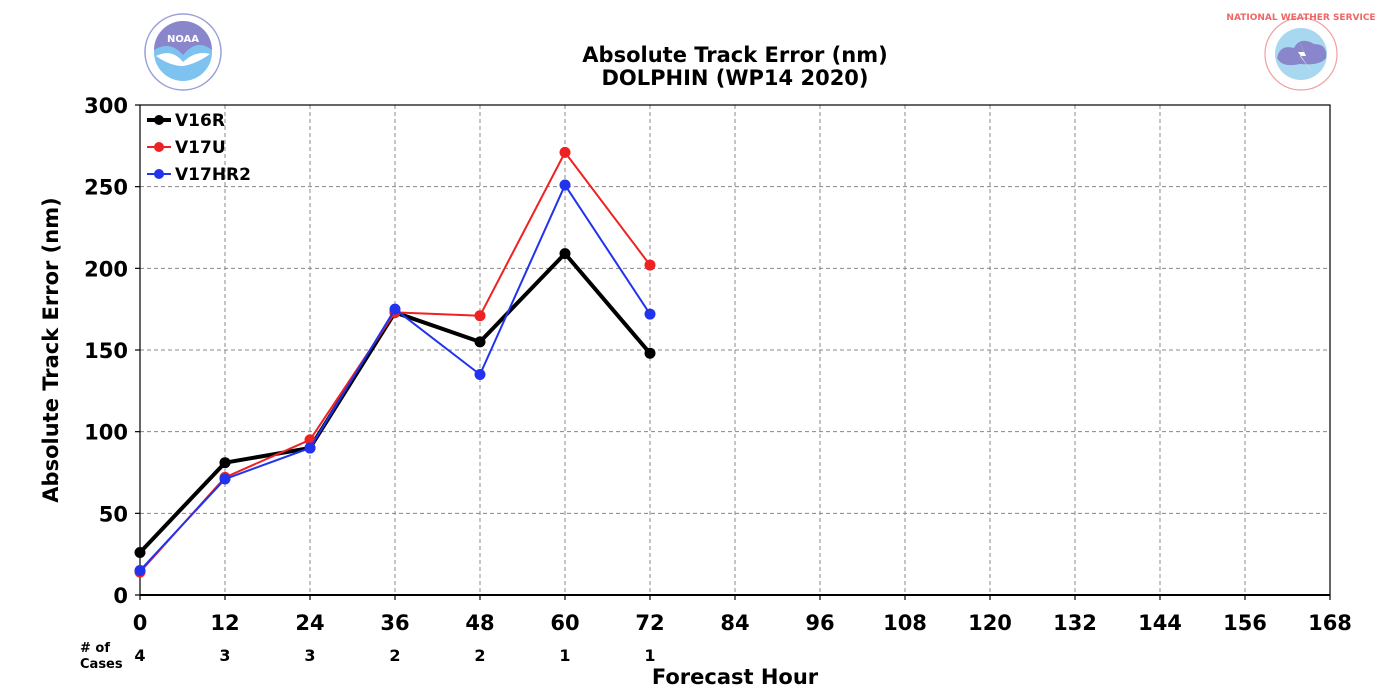 This screenshot has width=1400, height=700. I want to click on x-tick-label-84: 84, so click(734, 623).